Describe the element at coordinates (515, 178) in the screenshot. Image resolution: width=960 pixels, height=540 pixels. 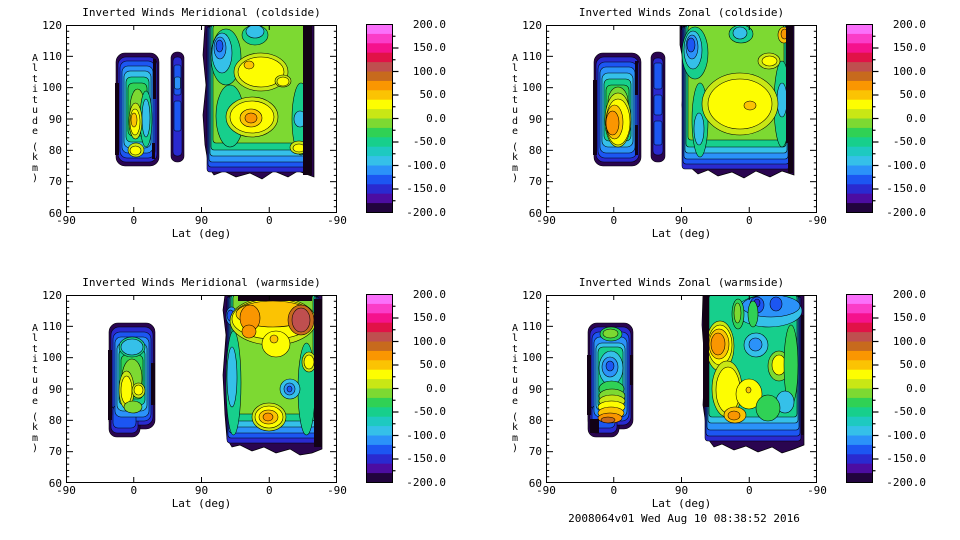
I see `y-axis-label-char: )` at that location.